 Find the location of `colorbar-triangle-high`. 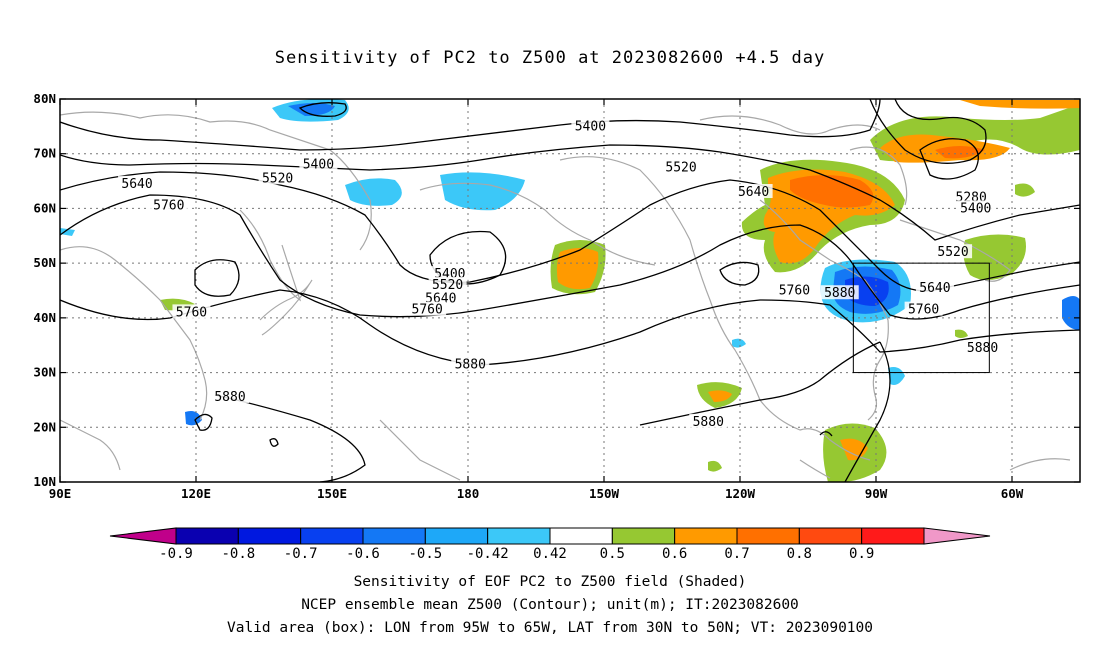

colorbar-triangle-high is located at coordinates (957, 536).